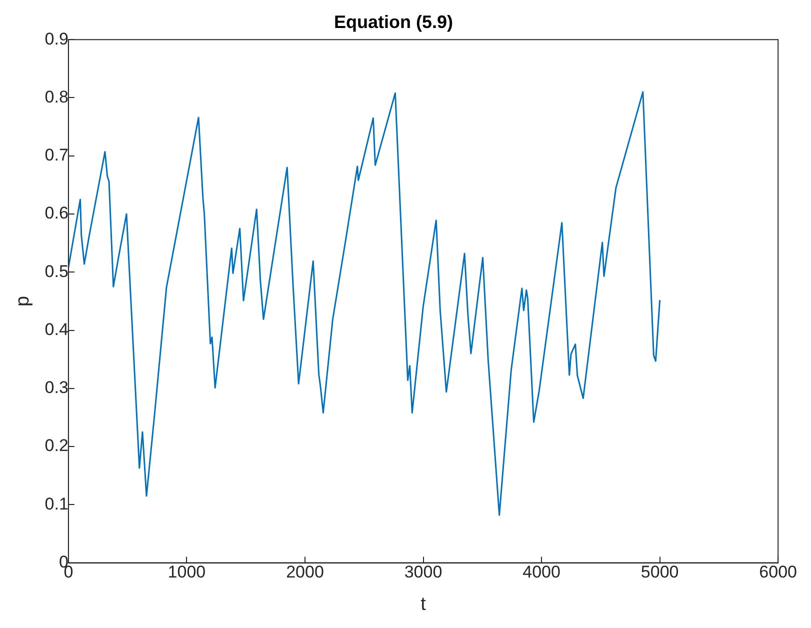 The height and width of the screenshot is (628, 811). Describe the element at coordinates (56, 329) in the screenshot. I see `y-tick-label: 0.4` at that location.